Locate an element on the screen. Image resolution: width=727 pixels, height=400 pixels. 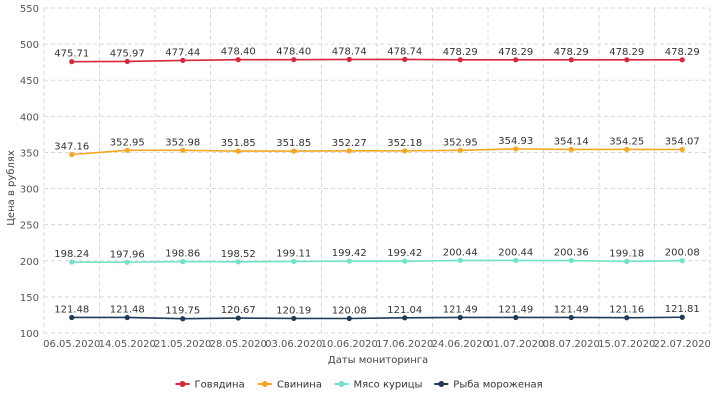
data-label: 352.98 is located at coordinates (182, 142).